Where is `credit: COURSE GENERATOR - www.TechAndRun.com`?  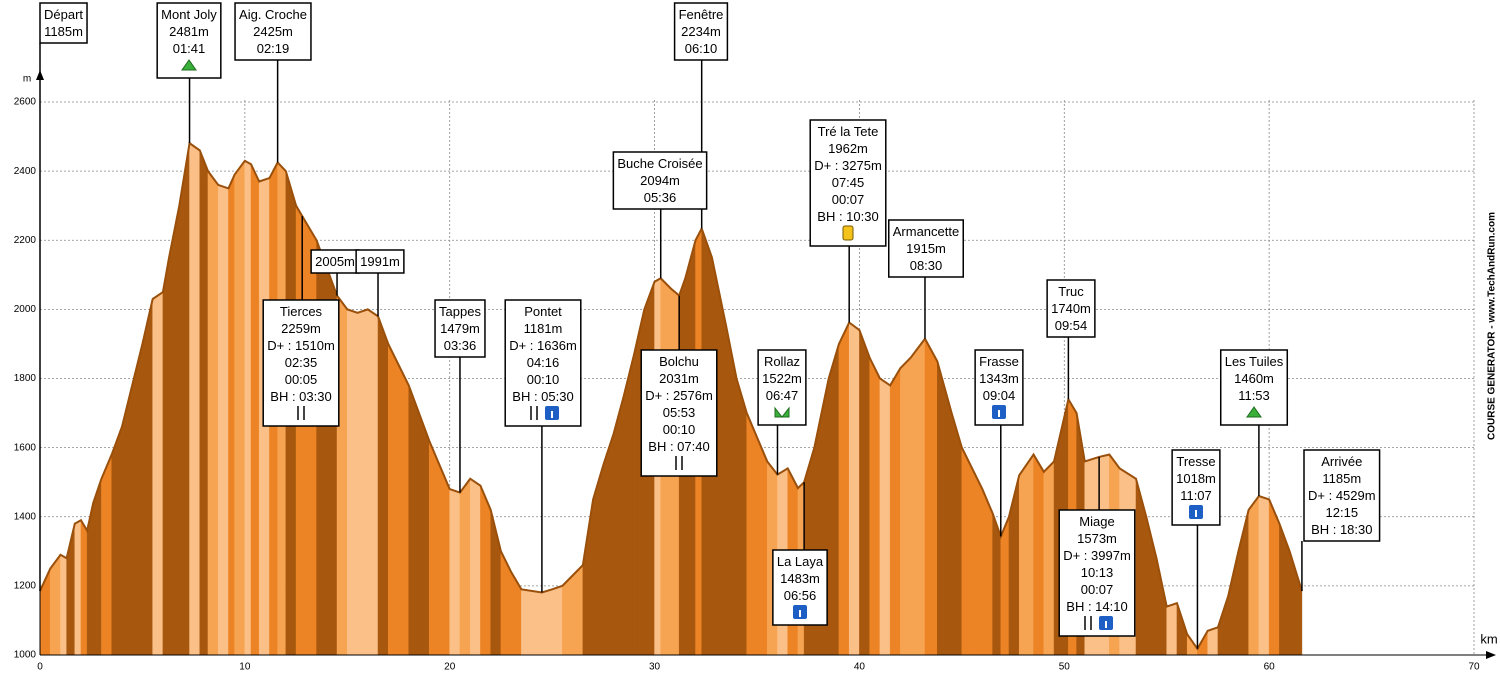
credit: COURSE GENERATOR - www.TechAndRun.com is located at coordinates (1492, 326).